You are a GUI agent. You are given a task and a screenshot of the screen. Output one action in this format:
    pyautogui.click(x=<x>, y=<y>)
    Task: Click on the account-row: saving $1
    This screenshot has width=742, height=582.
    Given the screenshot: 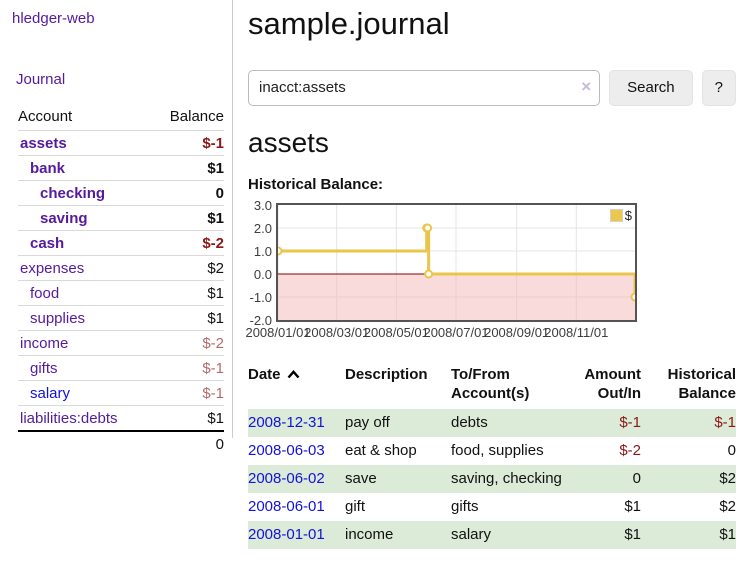 What is the action you would take?
    pyautogui.click(x=121, y=218)
    